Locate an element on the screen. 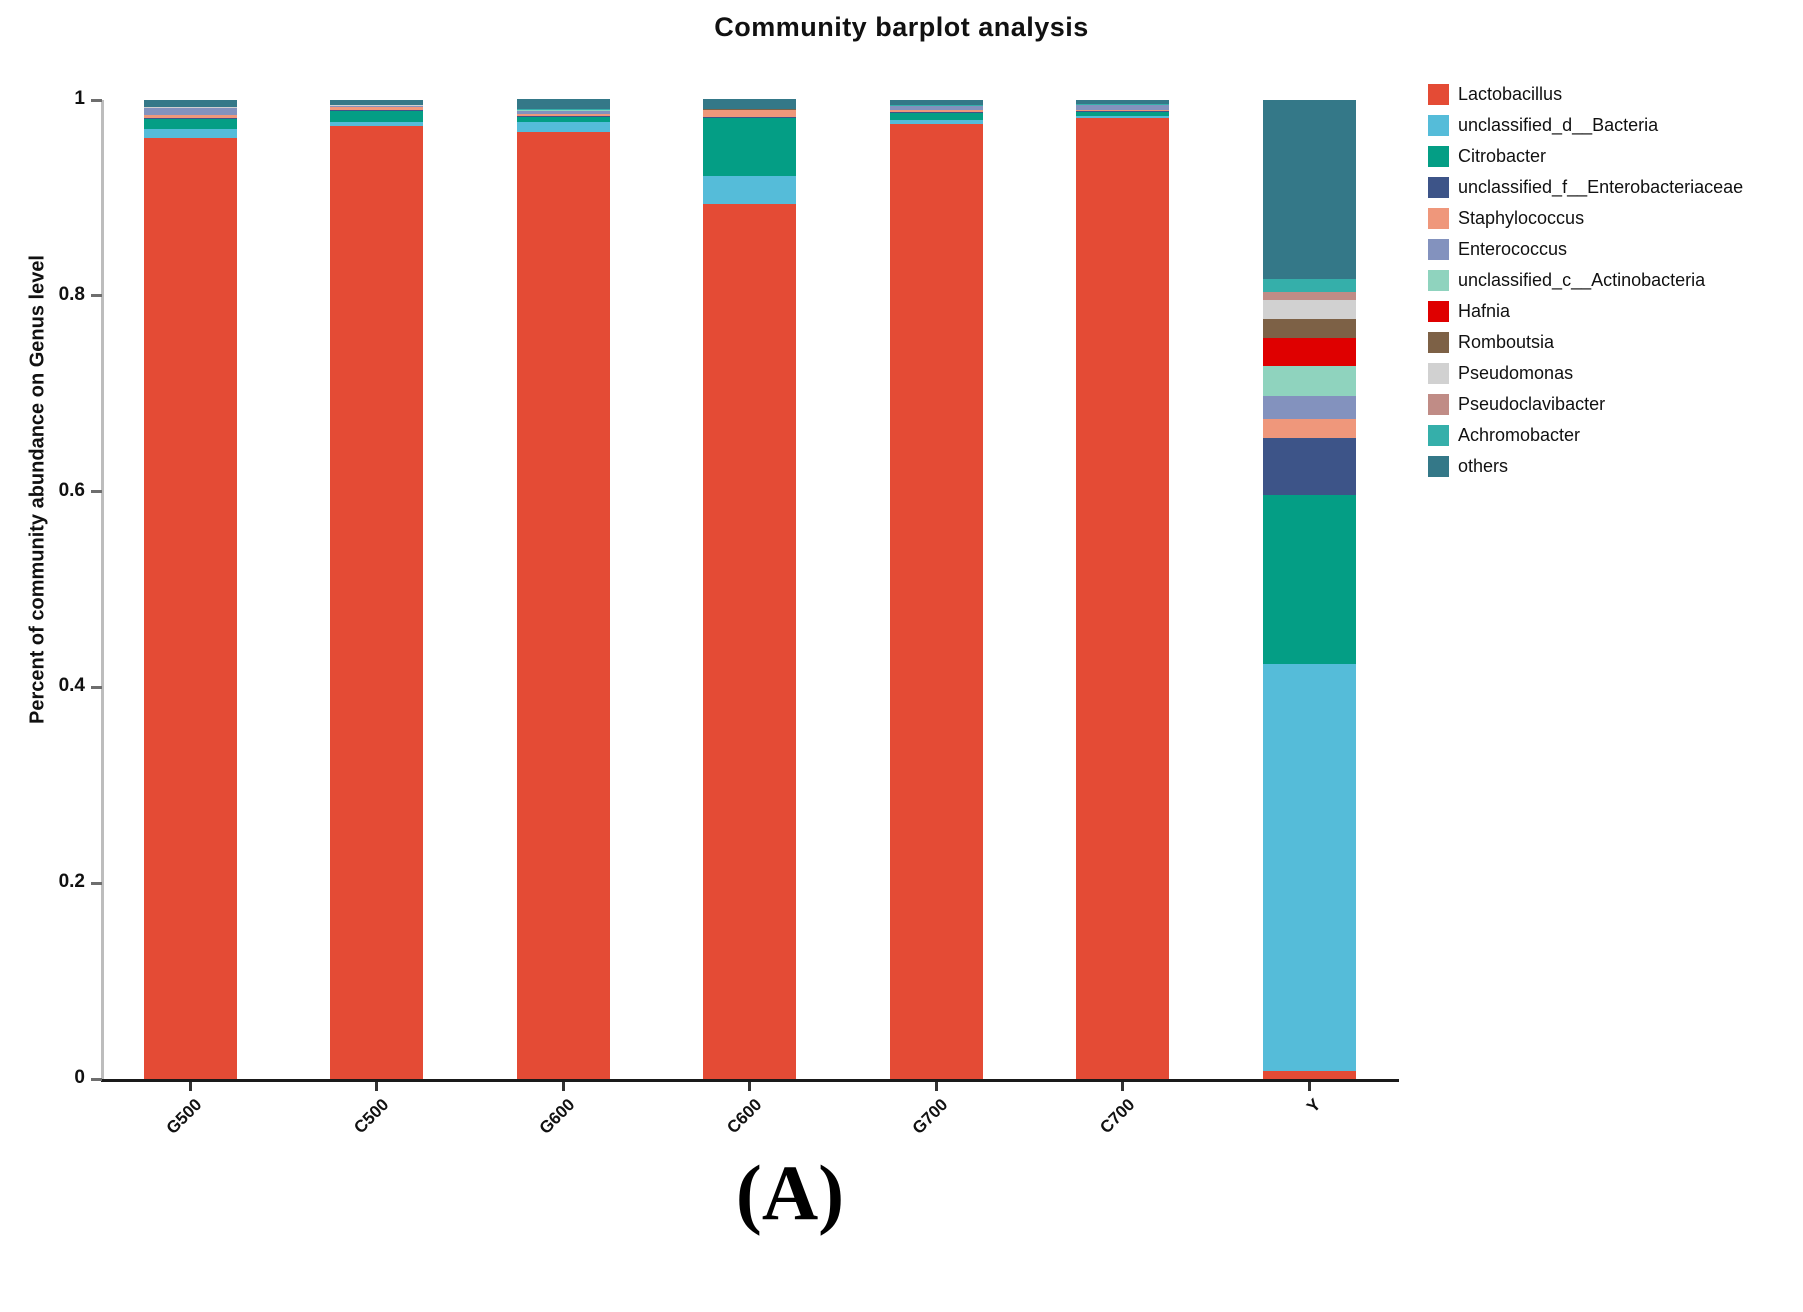 The image size is (1803, 1312). y-axis-line is located at coordinates (102, 591).